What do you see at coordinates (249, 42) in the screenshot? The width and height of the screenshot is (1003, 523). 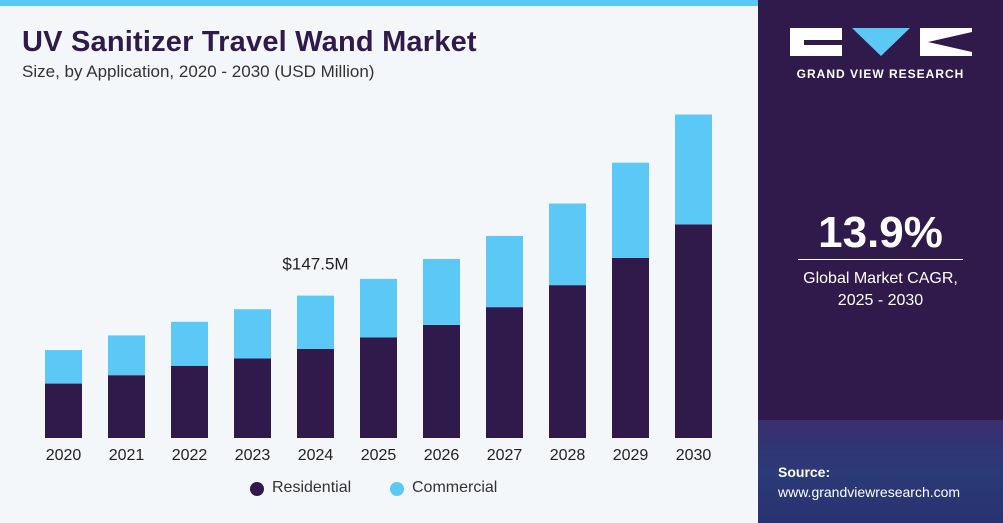 I see `chart-title: UV Sanitizer Travel Wand Market` at bounding box center [249, 42].